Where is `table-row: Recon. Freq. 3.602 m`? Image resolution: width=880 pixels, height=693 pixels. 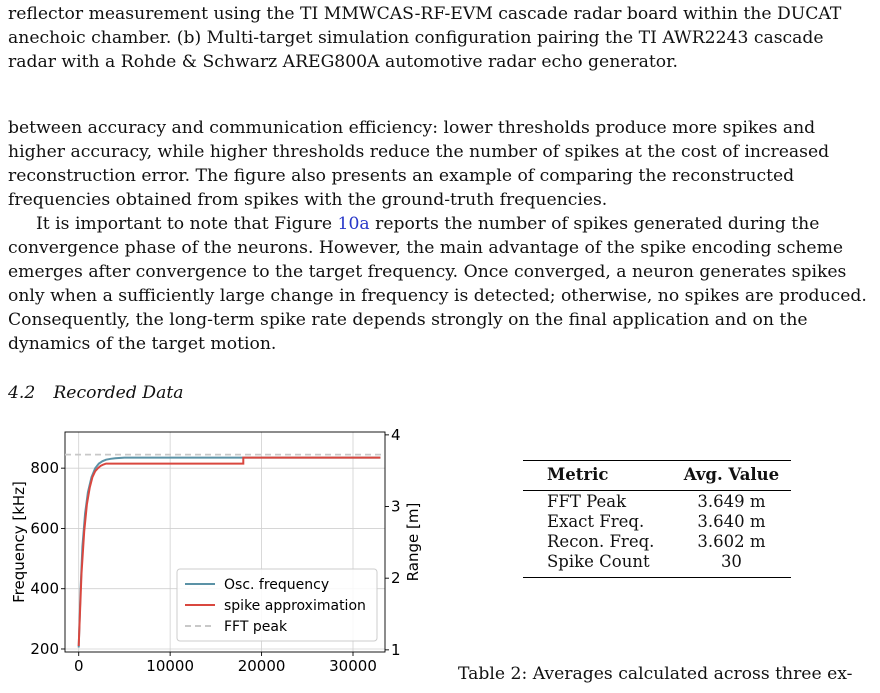 table-row: Recon. Freq. 3.602 m is located at coordinates (657, 541).